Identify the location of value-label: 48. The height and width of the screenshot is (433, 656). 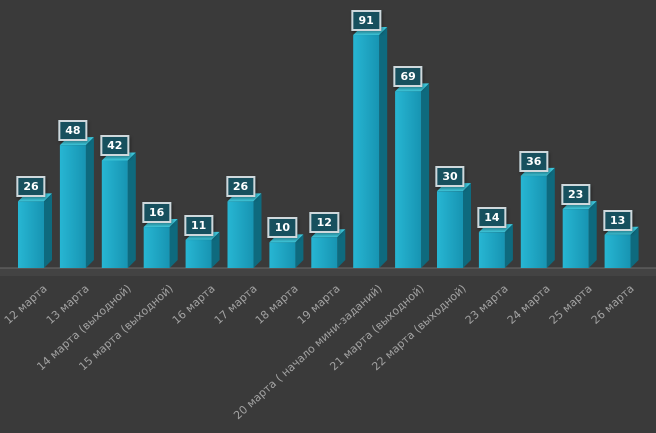
(73, 131).